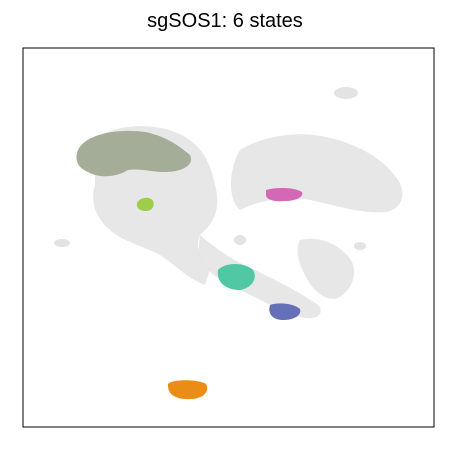 Image resolution: width=450 pixels, height=450 pixels. What do you see at coordinates (225, 21) in the screenshot?
I see `chart-title: sgSOS1: 6 states` at bounding box center [225, 21].